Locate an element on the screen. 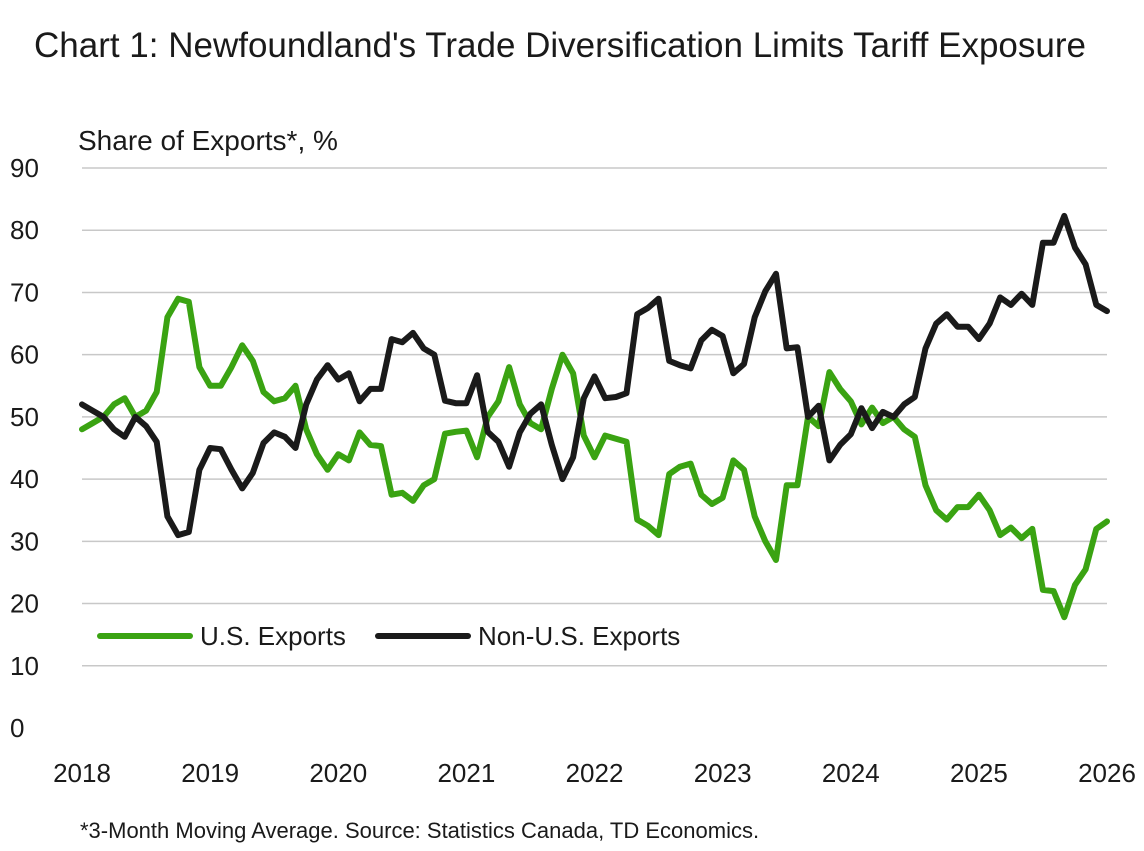  x-tick-labels: 2018 2019 2020 2021 2022 2023 2024 2025 2026 is located at coordinates (594, 773).